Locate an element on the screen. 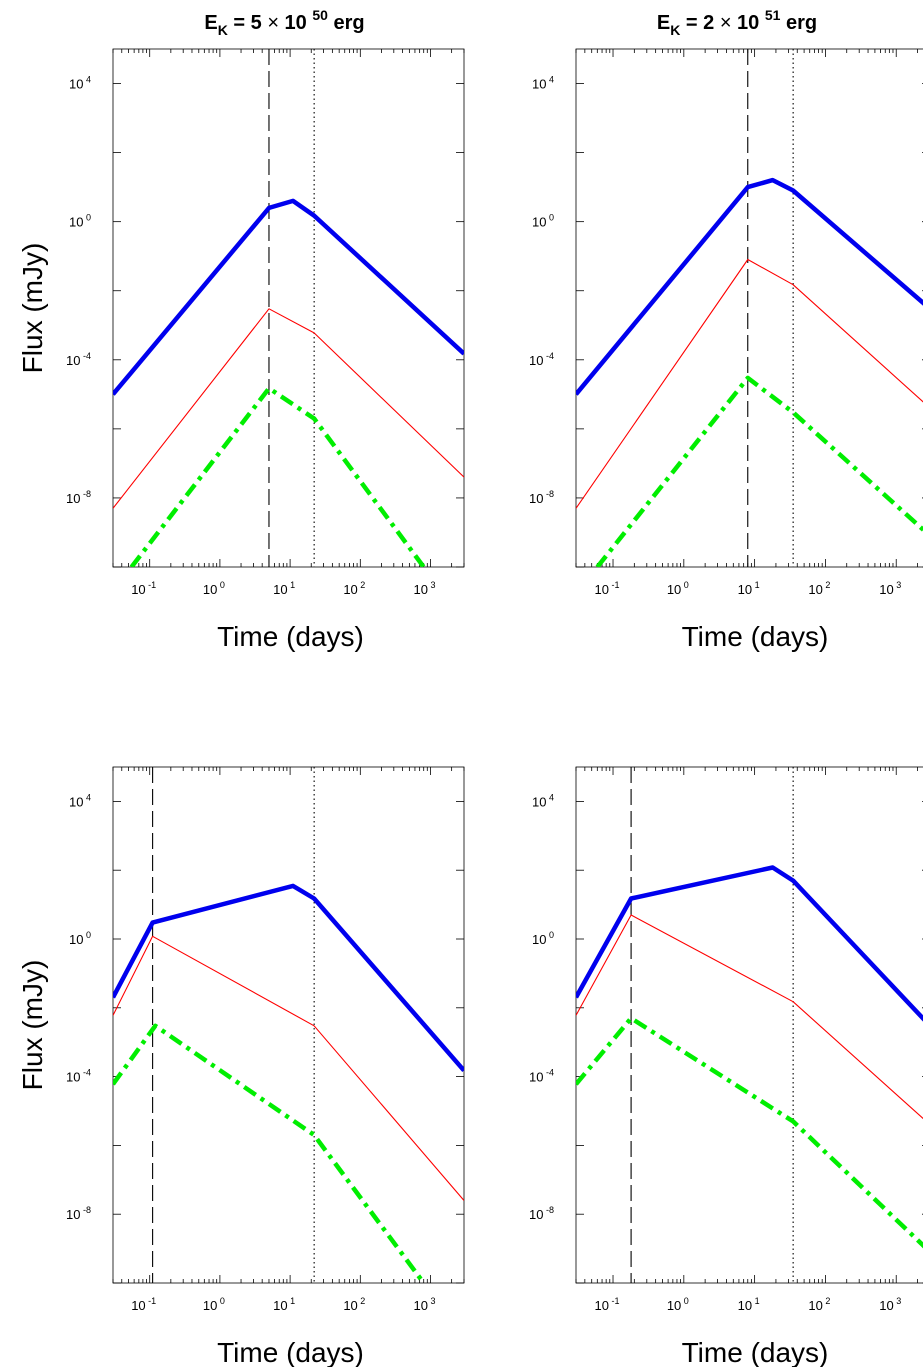 Image resolution: width=923 pixels, height=1367 pixels. chart-title: EK = 2 × 10 51 erg is located at coordinates (737, 22).